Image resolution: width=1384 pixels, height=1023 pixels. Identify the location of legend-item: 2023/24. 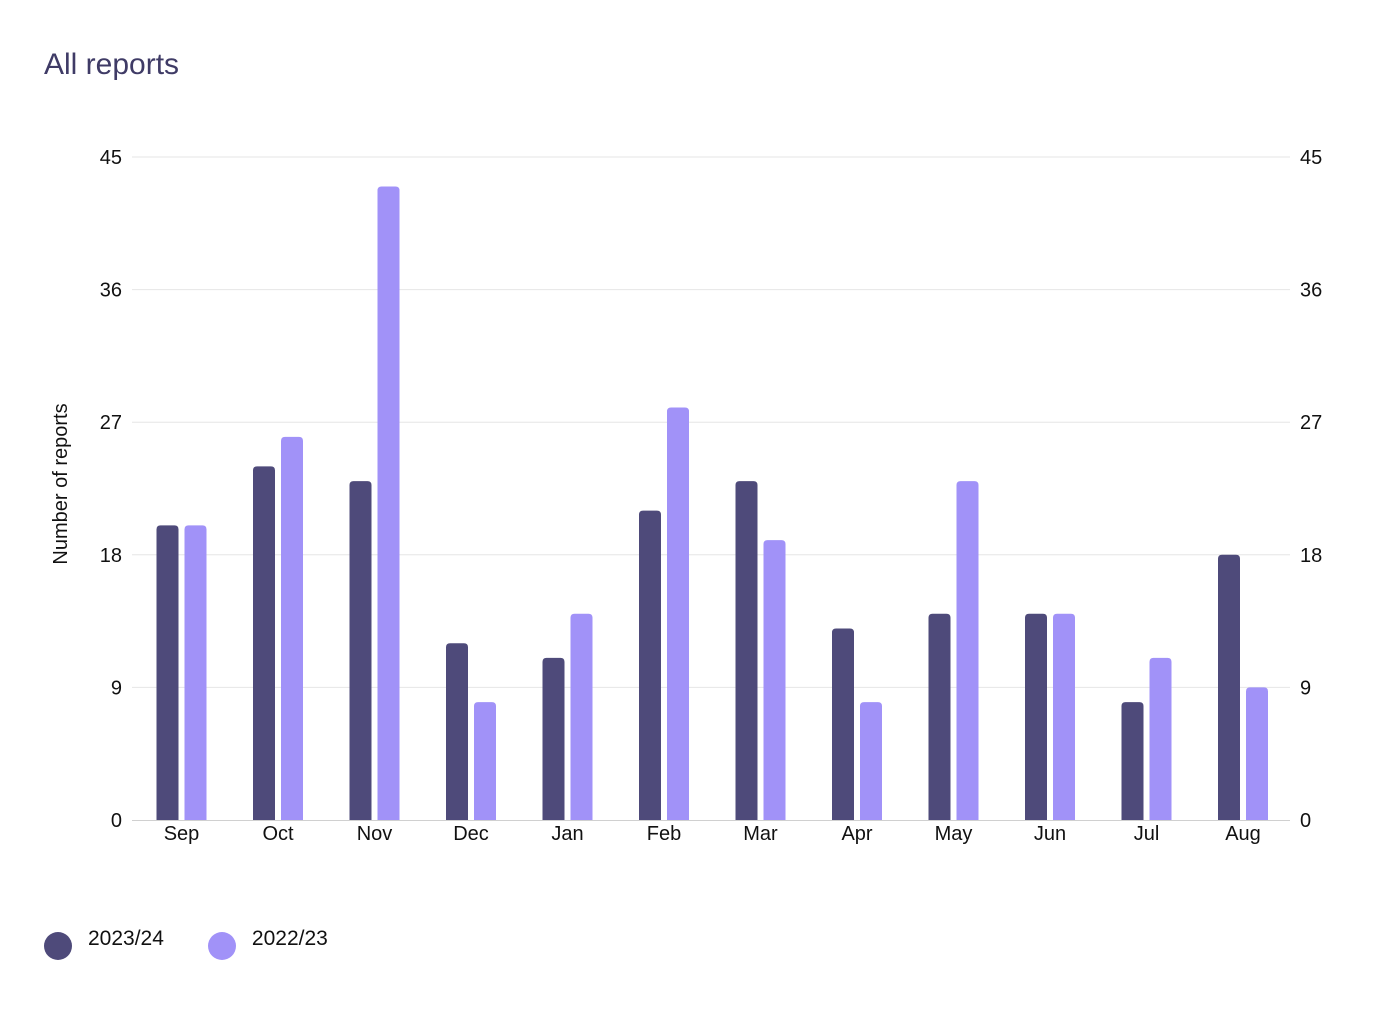
(104, 943).